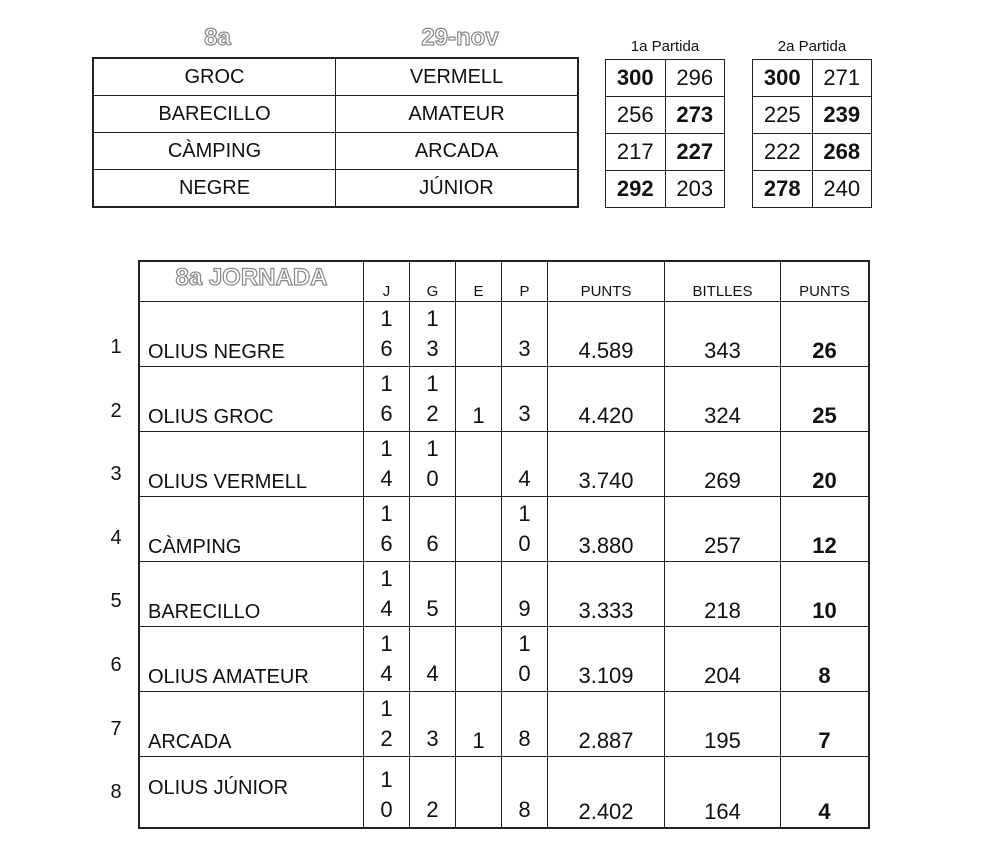 This screenshot has width=995, height=854. Describe the element at coordinates (606, 724) in the screenshot. I see `points: 2.887` at that location.